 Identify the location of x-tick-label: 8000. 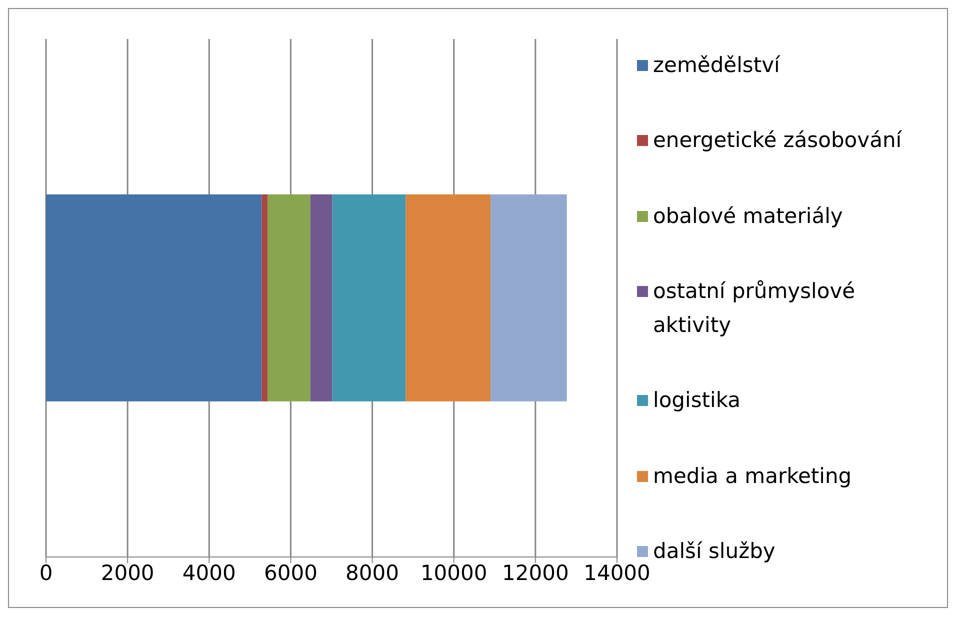
(373, 572).